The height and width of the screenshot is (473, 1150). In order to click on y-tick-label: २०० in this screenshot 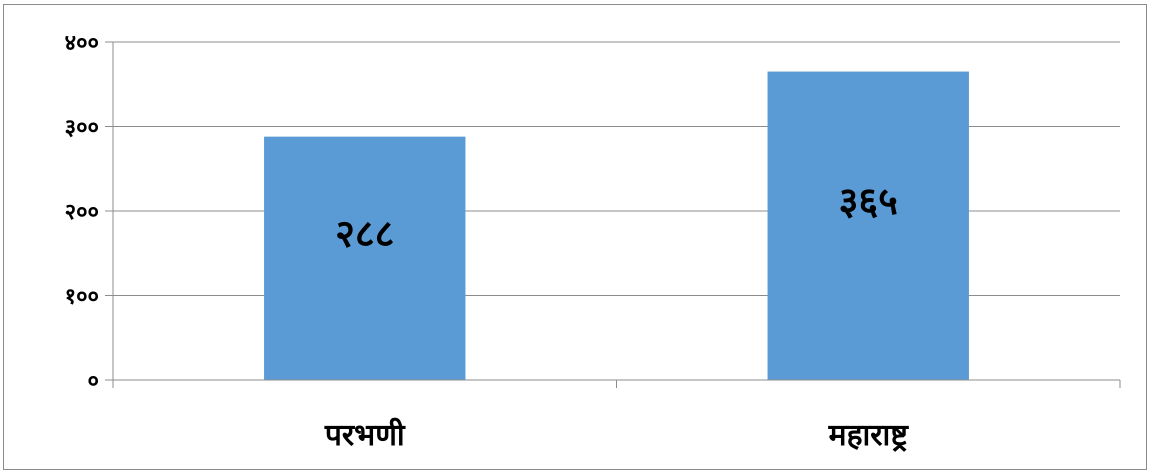, I will do `click(82, 212)`.